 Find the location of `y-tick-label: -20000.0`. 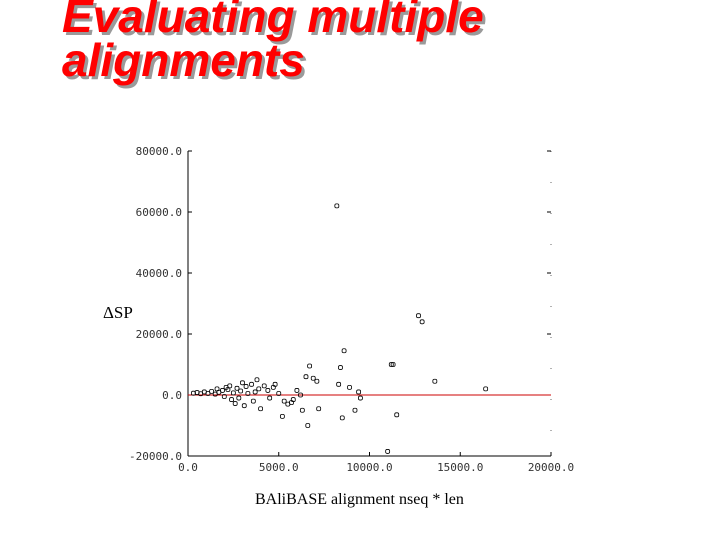

y-tick-label: -20000.0 is located at coordinates (155, 456).